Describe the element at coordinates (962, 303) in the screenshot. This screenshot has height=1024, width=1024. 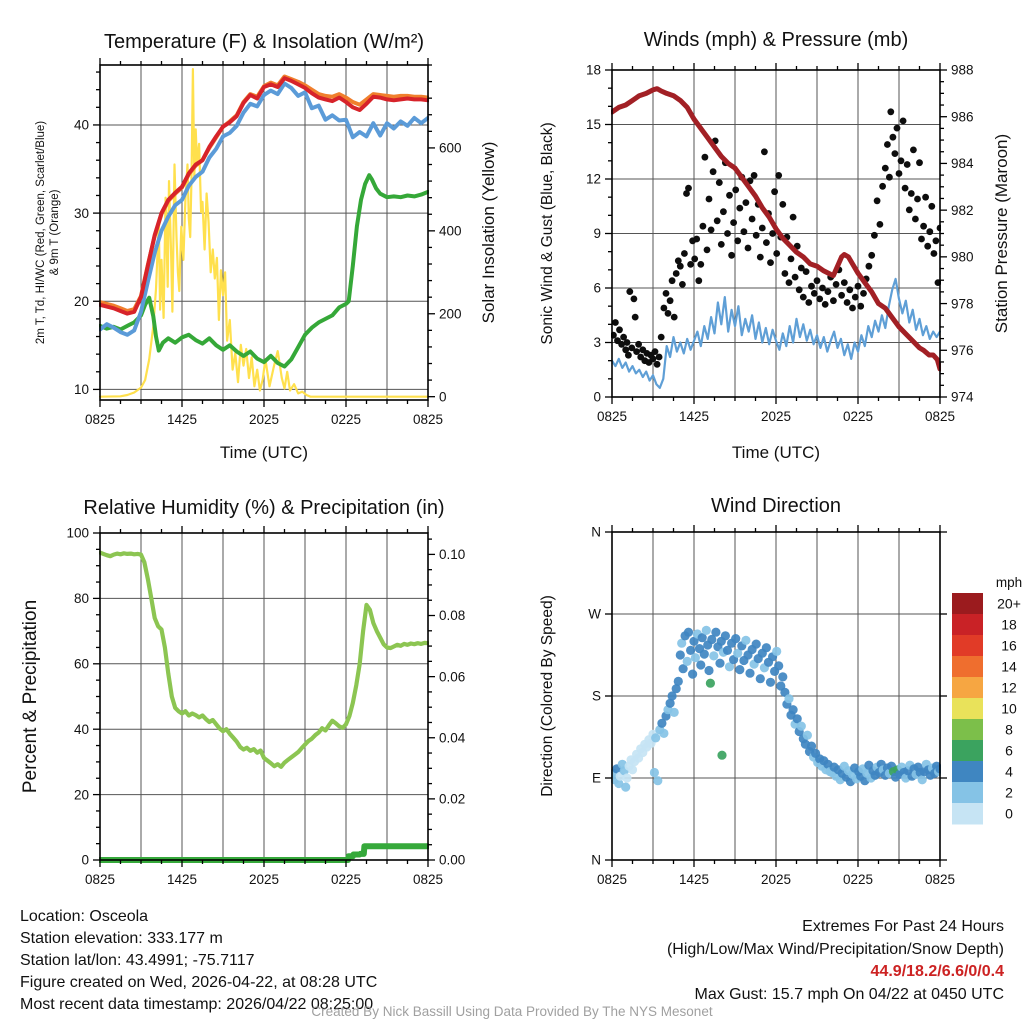
I see `y2-tick-label: 978` at that location.